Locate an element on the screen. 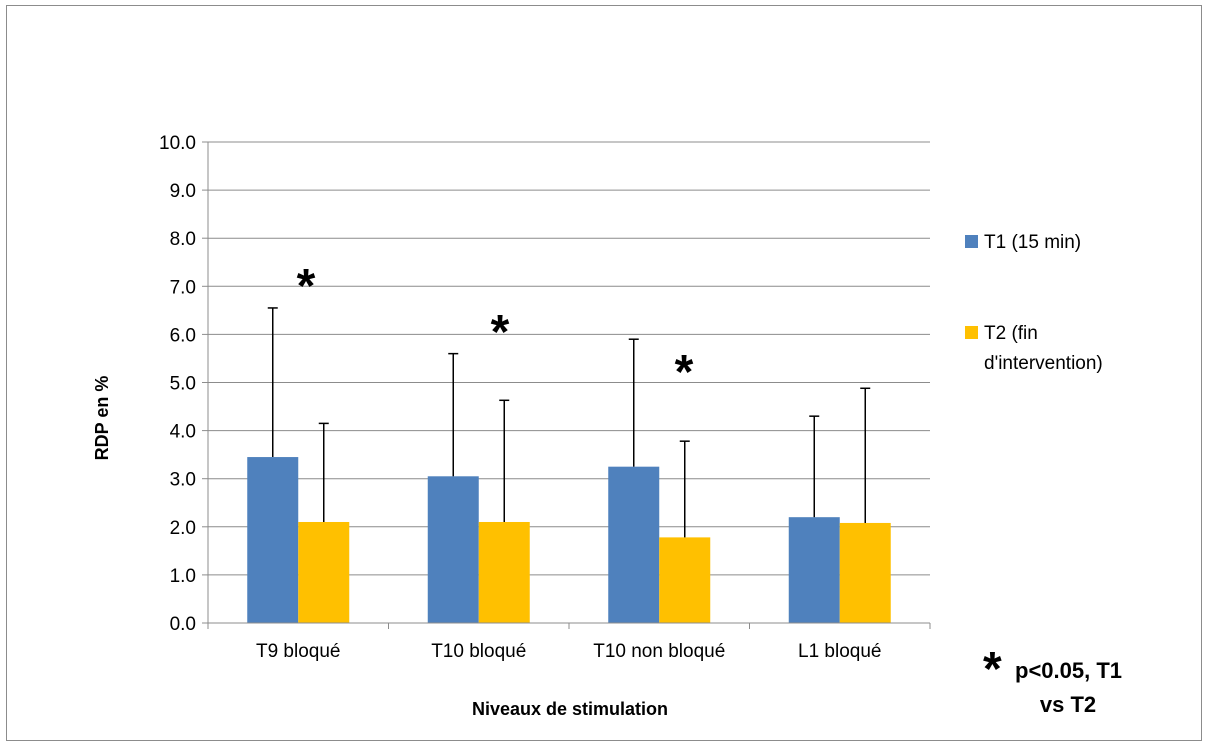 Image resolution: width=1210 pixels, height=747 pixels. legend-swatch-t2 is located at coordinates (971, 332).